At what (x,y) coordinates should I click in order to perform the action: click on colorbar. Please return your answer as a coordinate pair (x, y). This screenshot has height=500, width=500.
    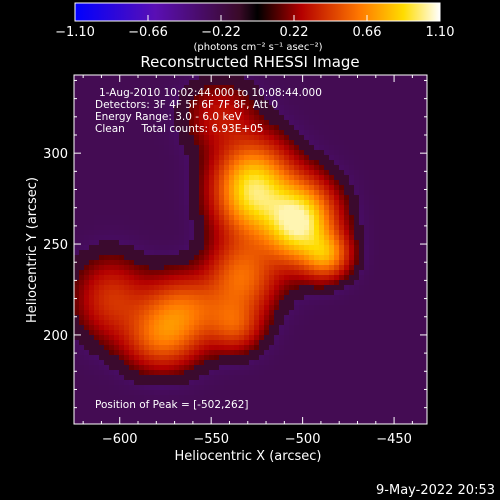
    Looking at the image, I should click on (257, 12).